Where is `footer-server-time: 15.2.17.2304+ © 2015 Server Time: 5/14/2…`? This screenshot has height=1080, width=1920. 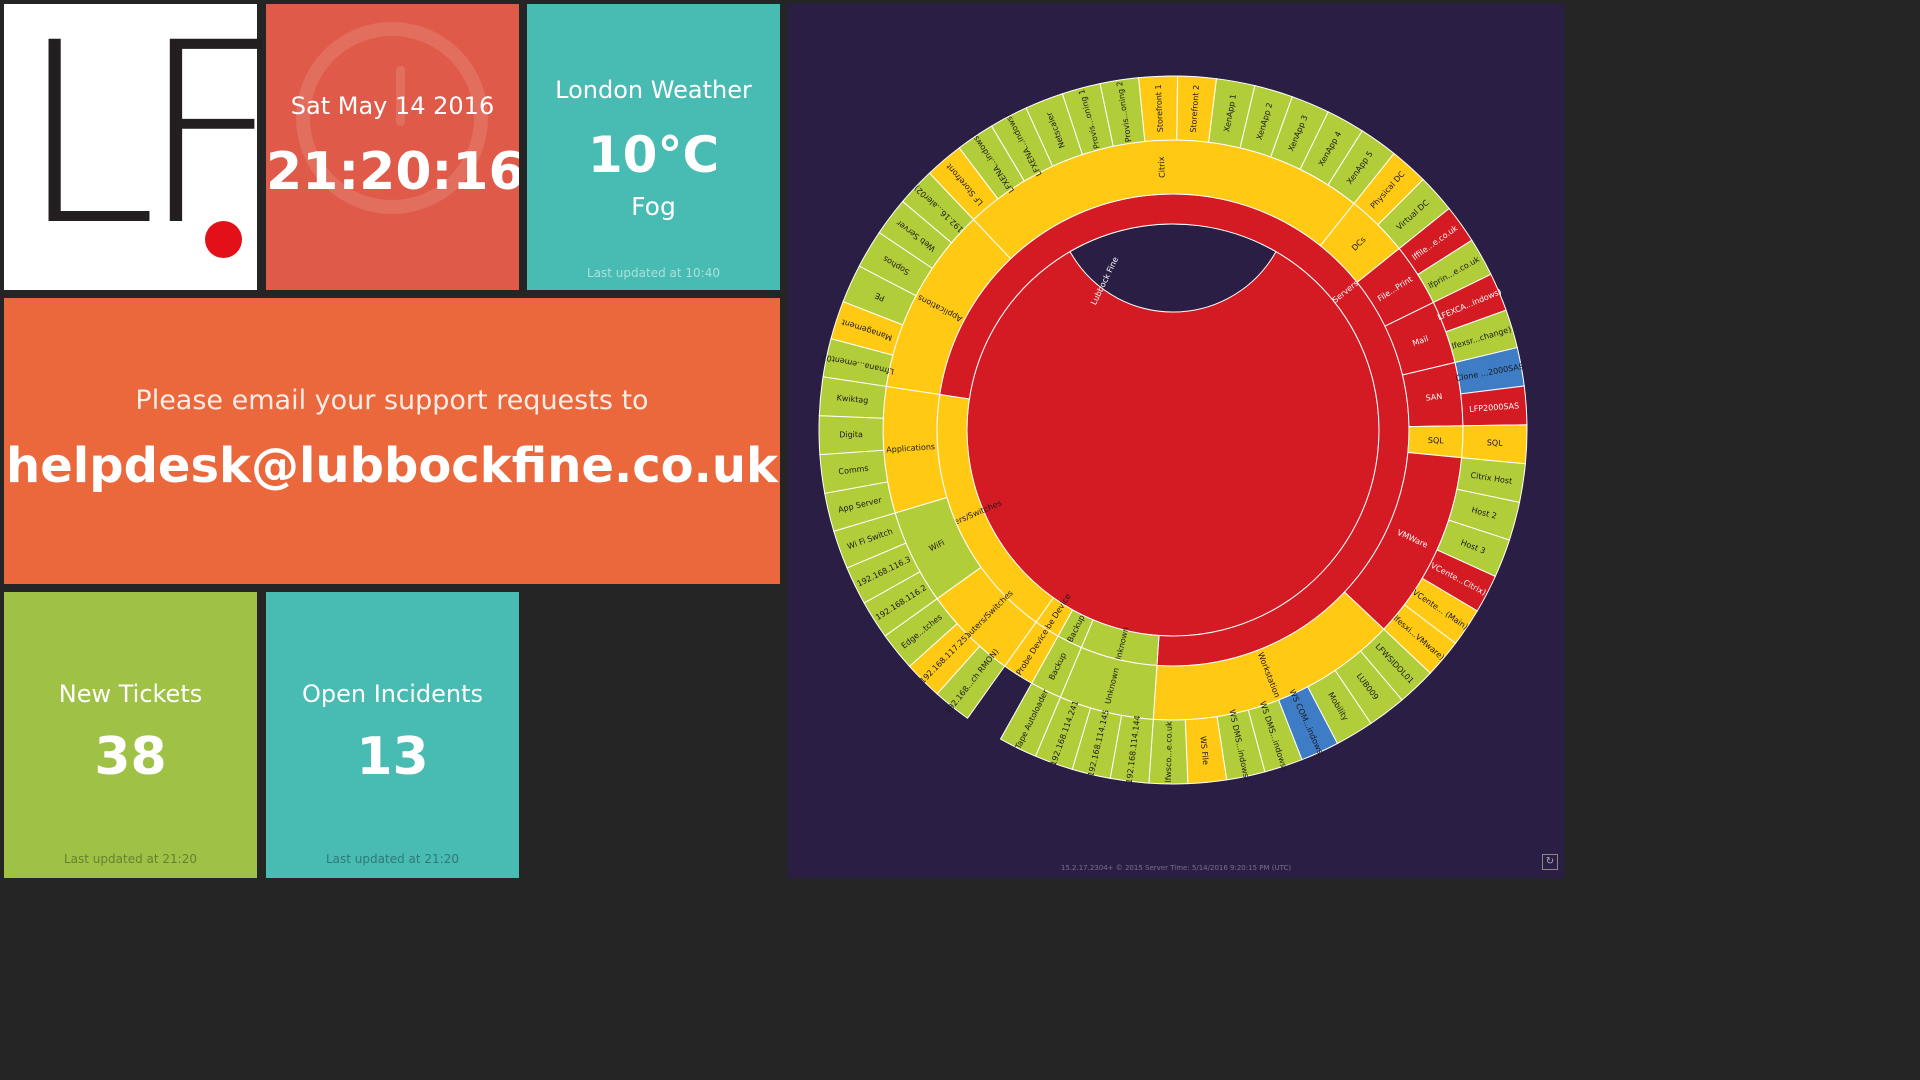
footer-server-time: 15.2.17.2304+ © 2015 Server Time: 5/14/2… is located at coordinates (1176, 868).